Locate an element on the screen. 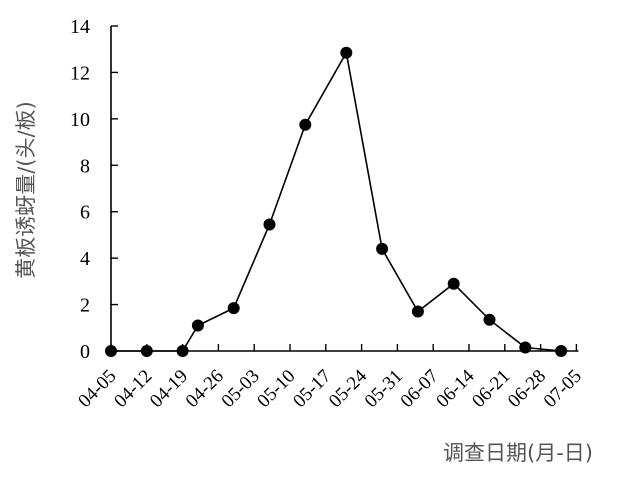 Image resolution: width=630 pixels, height=487 pixels. x-tick-label: 06-07 is located at coordinates (420, 389).